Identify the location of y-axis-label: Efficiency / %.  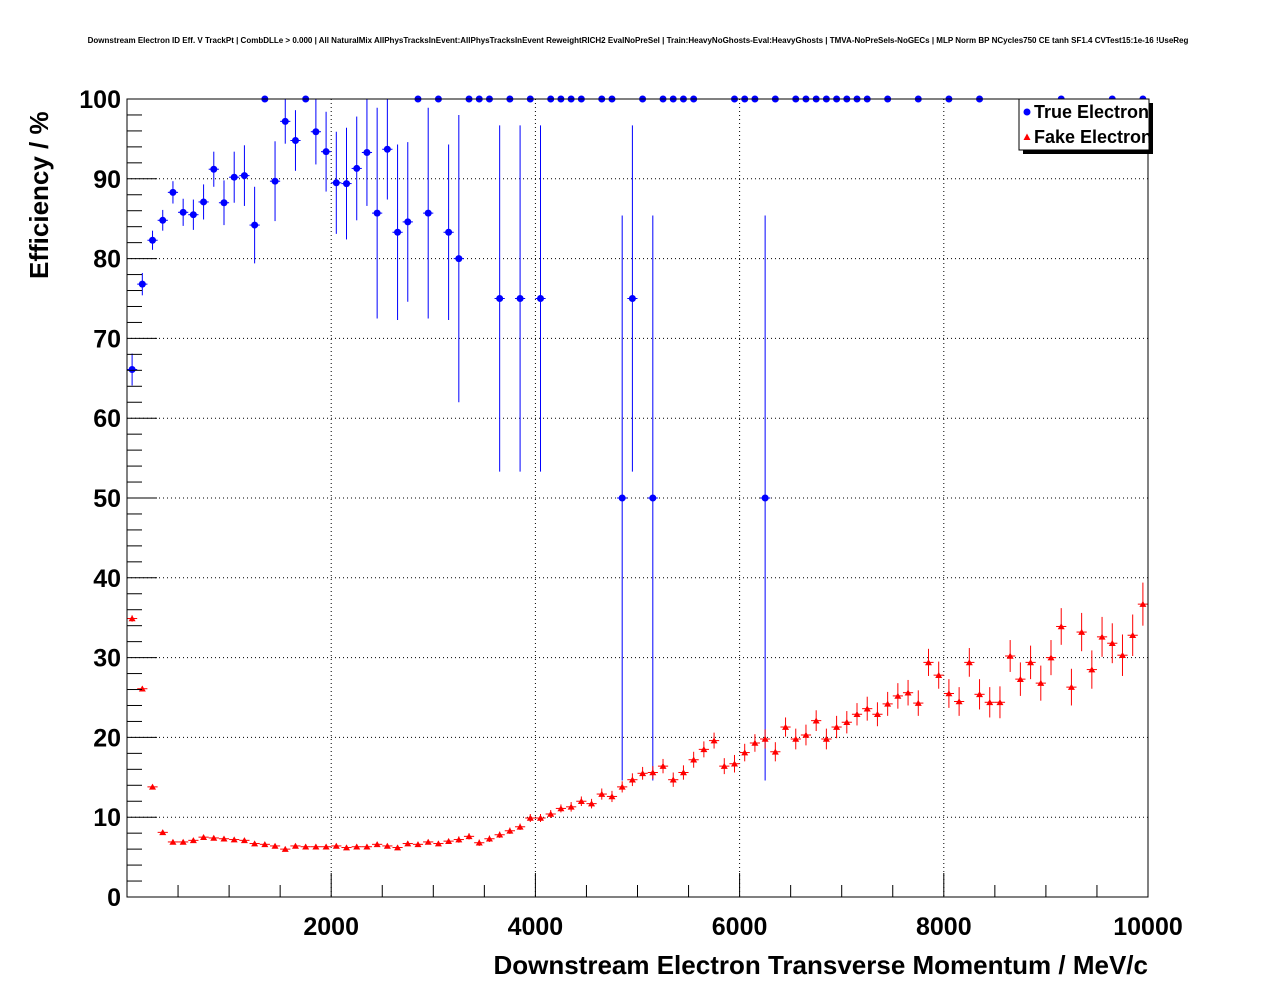
(39, 195).